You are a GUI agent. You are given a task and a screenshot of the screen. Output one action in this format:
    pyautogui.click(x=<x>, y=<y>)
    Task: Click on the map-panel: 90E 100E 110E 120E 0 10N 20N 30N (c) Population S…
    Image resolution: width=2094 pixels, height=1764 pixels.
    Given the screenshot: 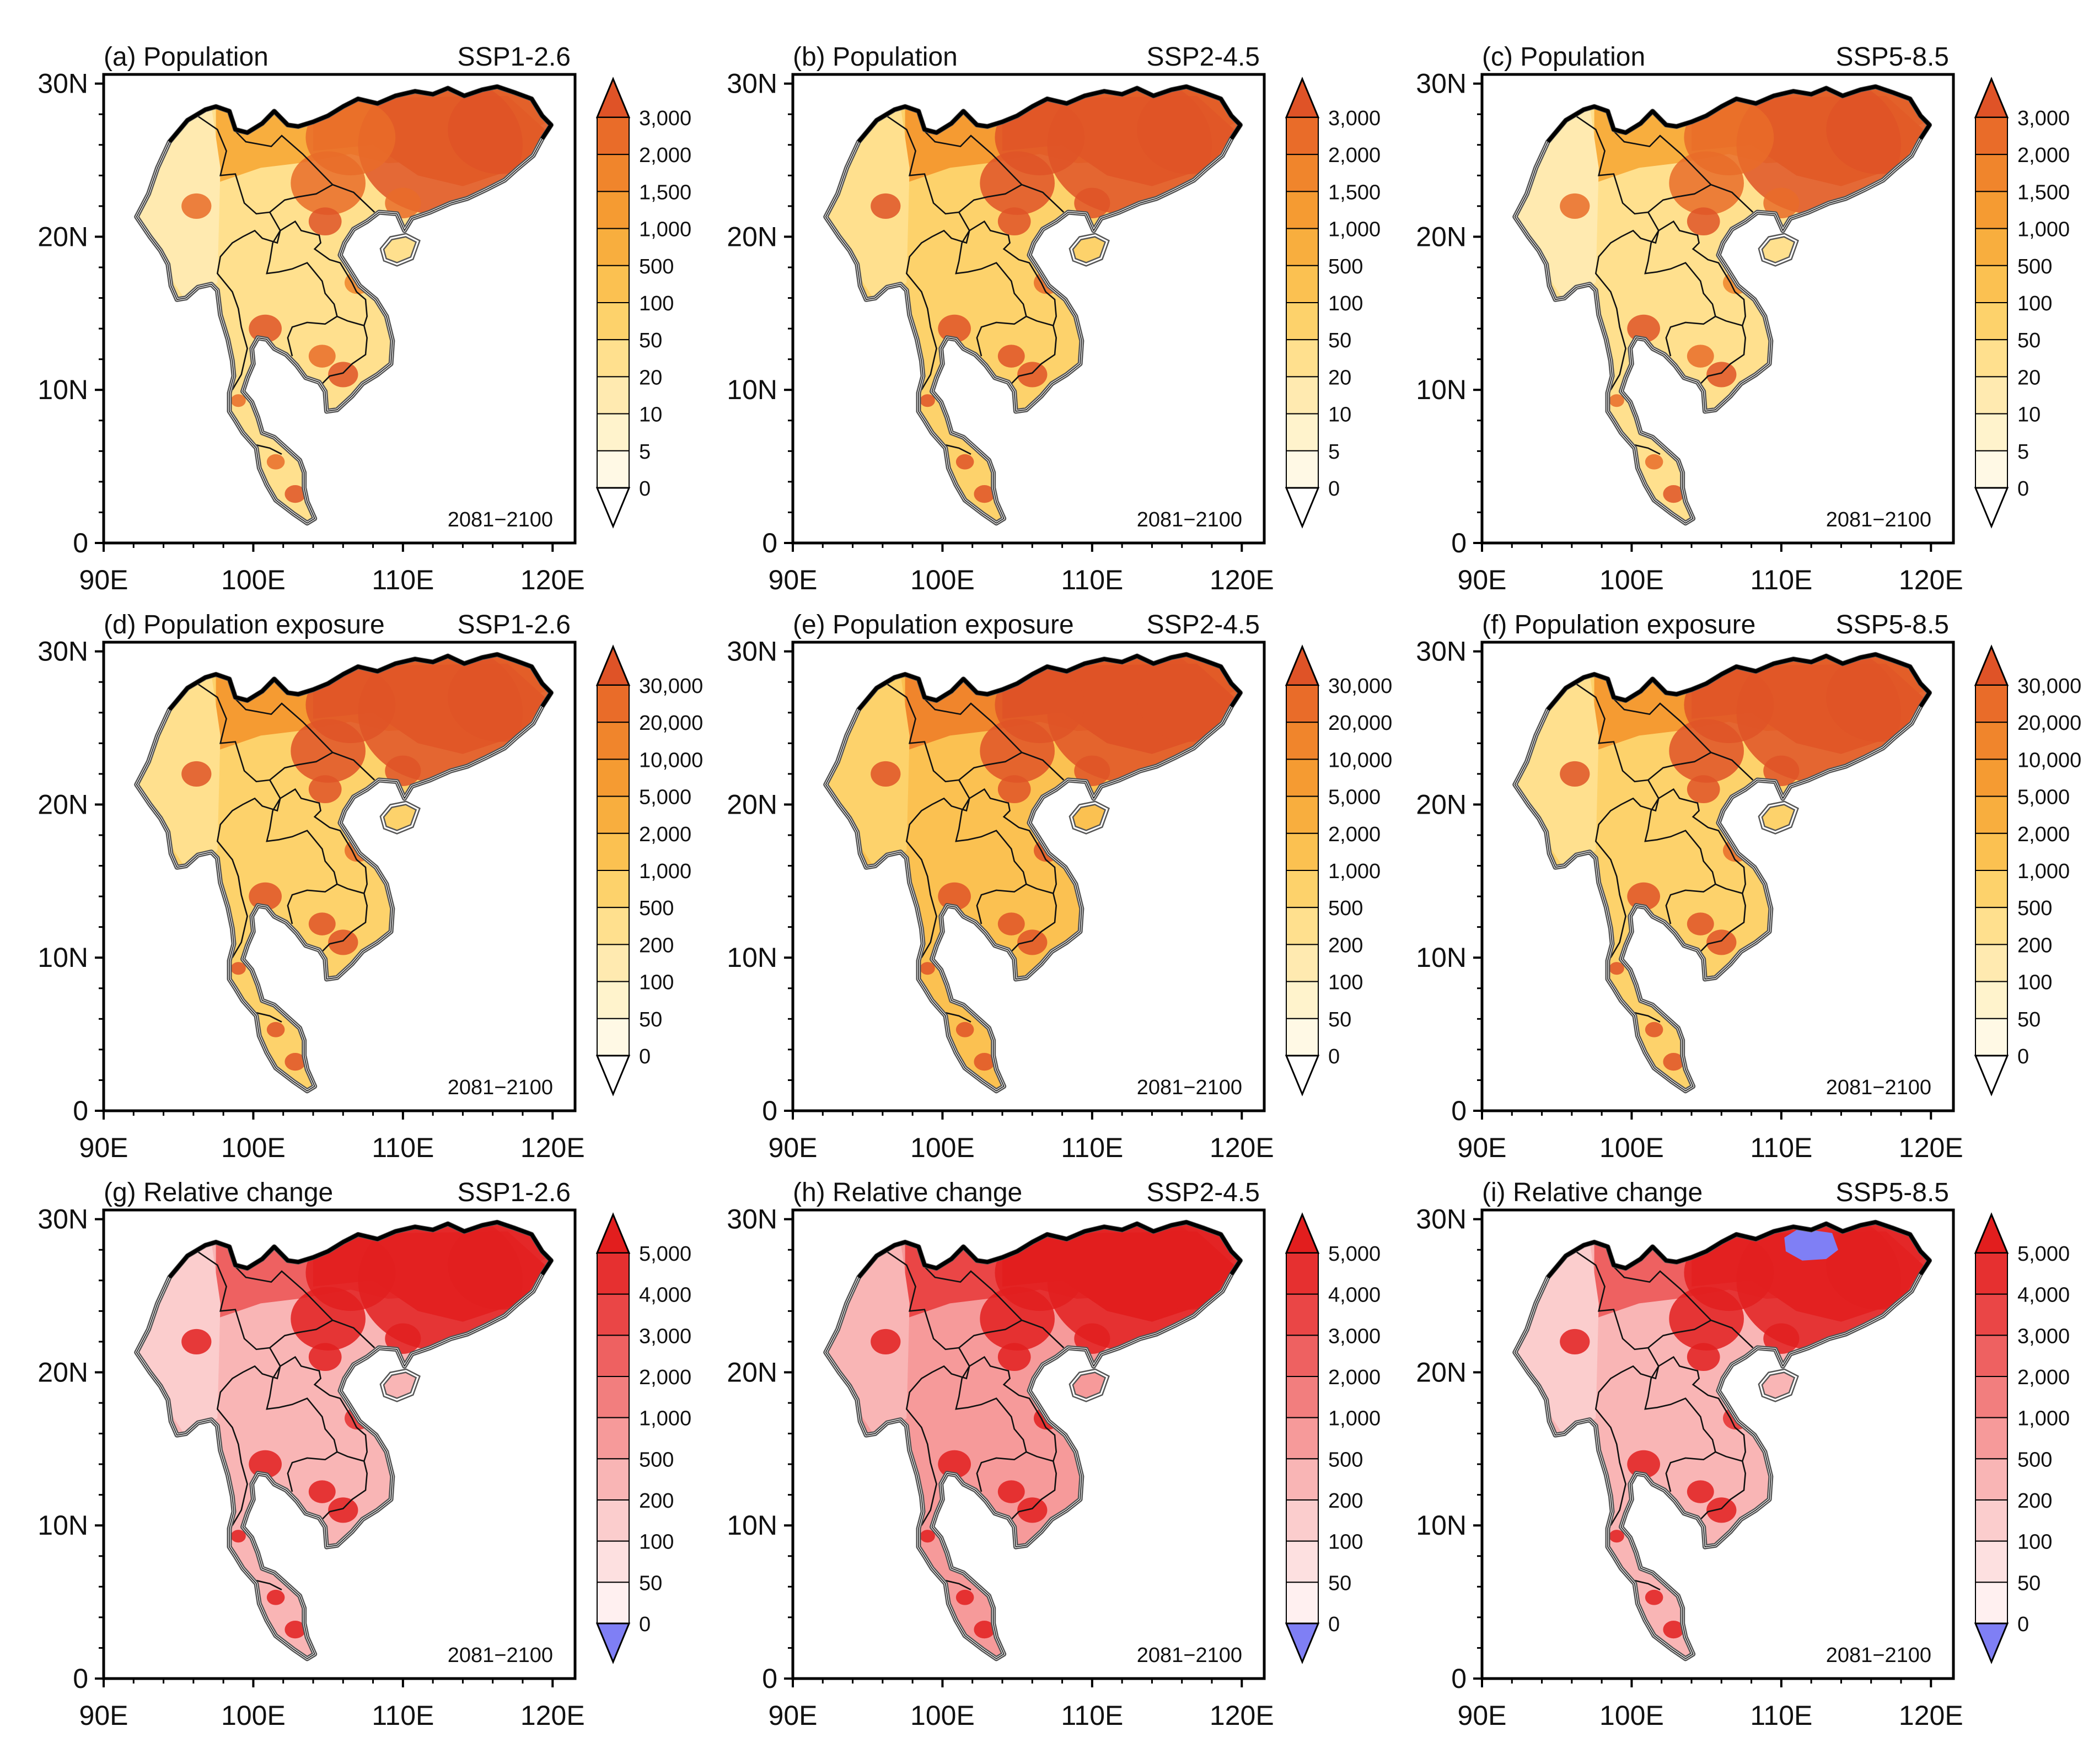 What is the action you would take?
    pyautogui.click(x=1743, y=319)
    